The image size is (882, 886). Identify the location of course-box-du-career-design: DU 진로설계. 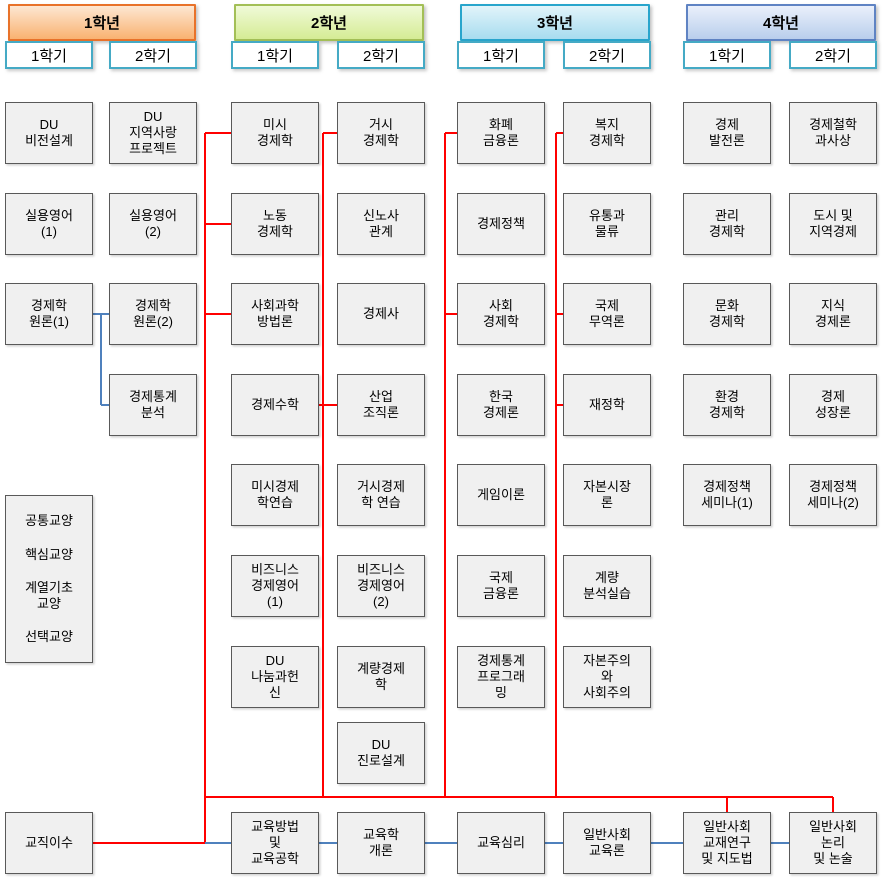
(381, 753).